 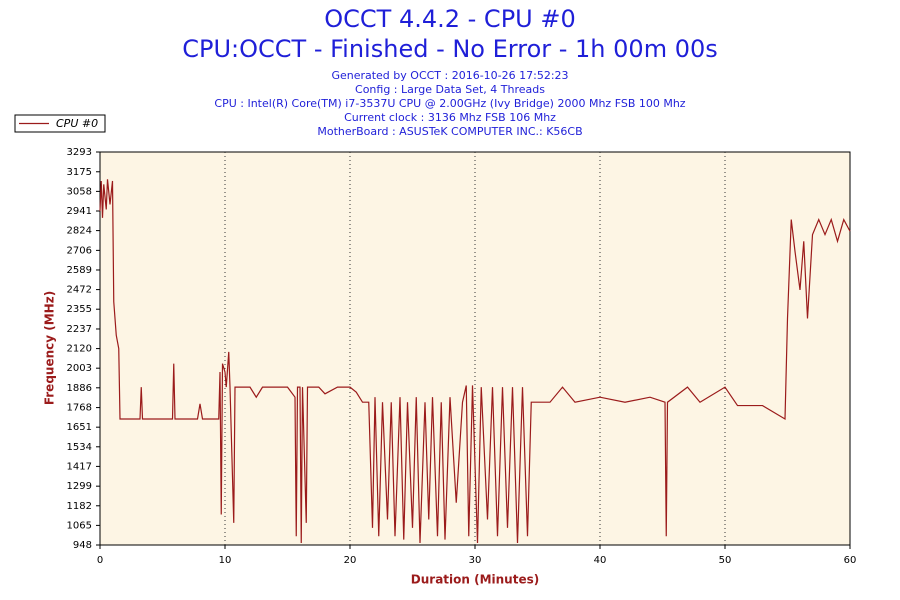 What do you see at coordinates (50, 348) in the screenshot?
I see `y-axis-label: Frequency (MHz)` at bounding box center [50, 348].